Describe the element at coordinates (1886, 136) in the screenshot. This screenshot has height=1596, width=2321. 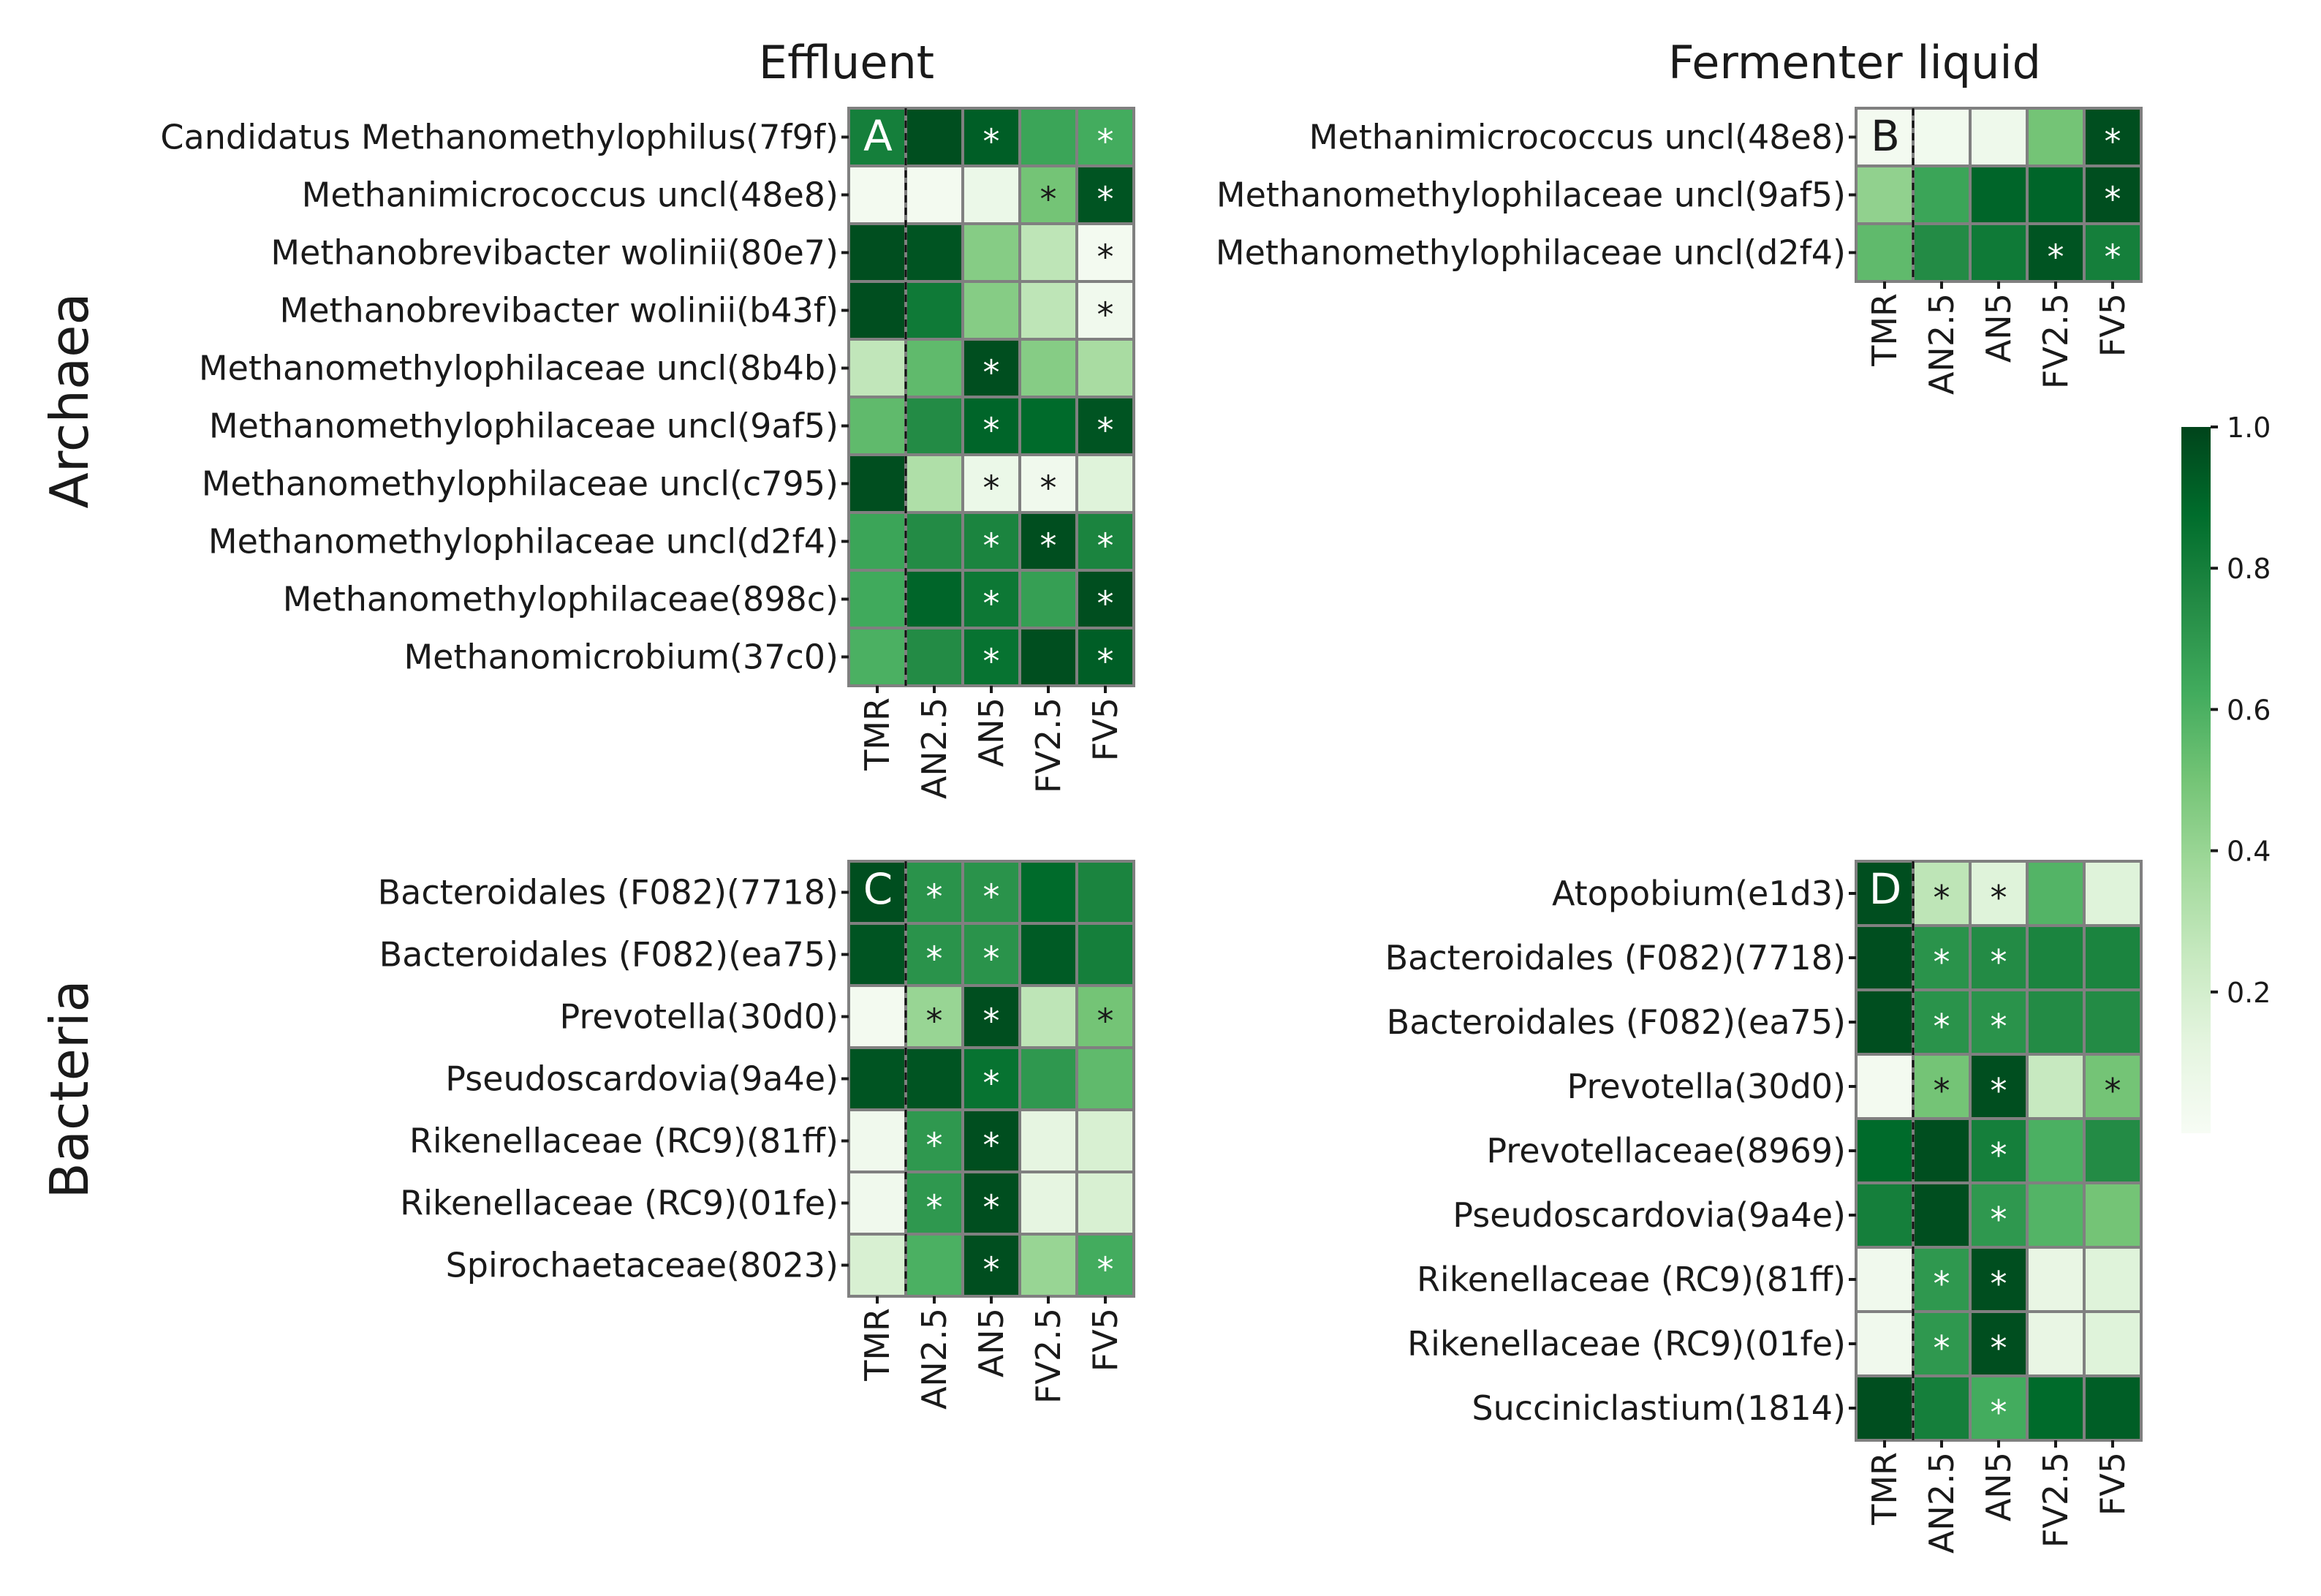
I see `panel-letter-b: B` at that location.